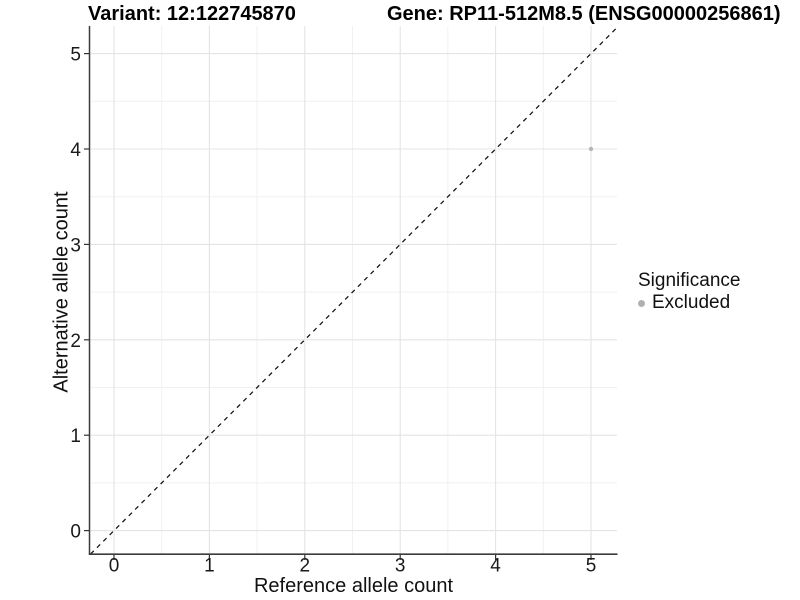 The image size is (800, 600). I want to click on y-tick-label: 0, so click(75, 532).